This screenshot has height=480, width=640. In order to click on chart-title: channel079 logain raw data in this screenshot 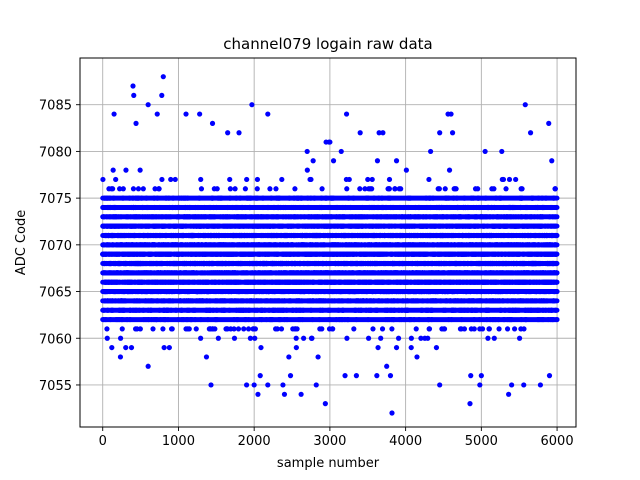, I will do `click(327, 44)`.